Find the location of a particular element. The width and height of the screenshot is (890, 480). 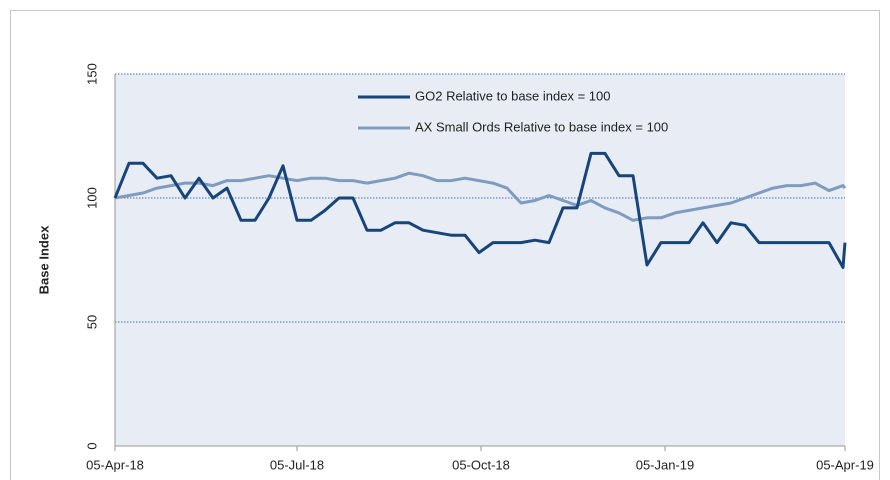

x-tick-label: 05-Apr-19 is located at coordinates (845, 464).